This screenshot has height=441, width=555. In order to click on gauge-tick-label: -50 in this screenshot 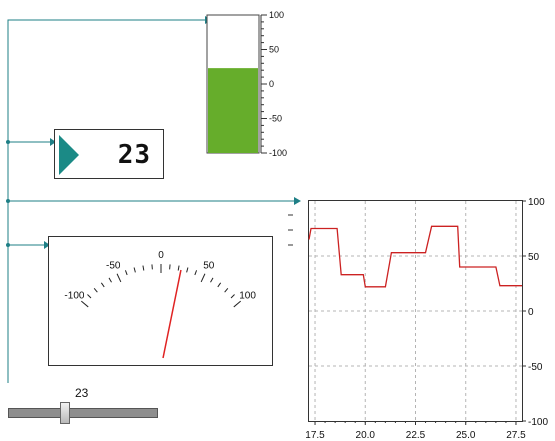, I will do `click(113, 266)`.